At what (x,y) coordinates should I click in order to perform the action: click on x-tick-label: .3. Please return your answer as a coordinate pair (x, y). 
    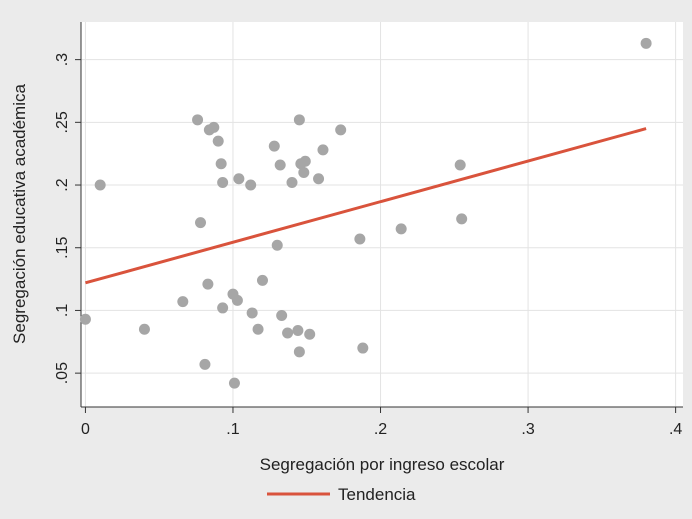
    Looking at the image, I should click on (527, 429).